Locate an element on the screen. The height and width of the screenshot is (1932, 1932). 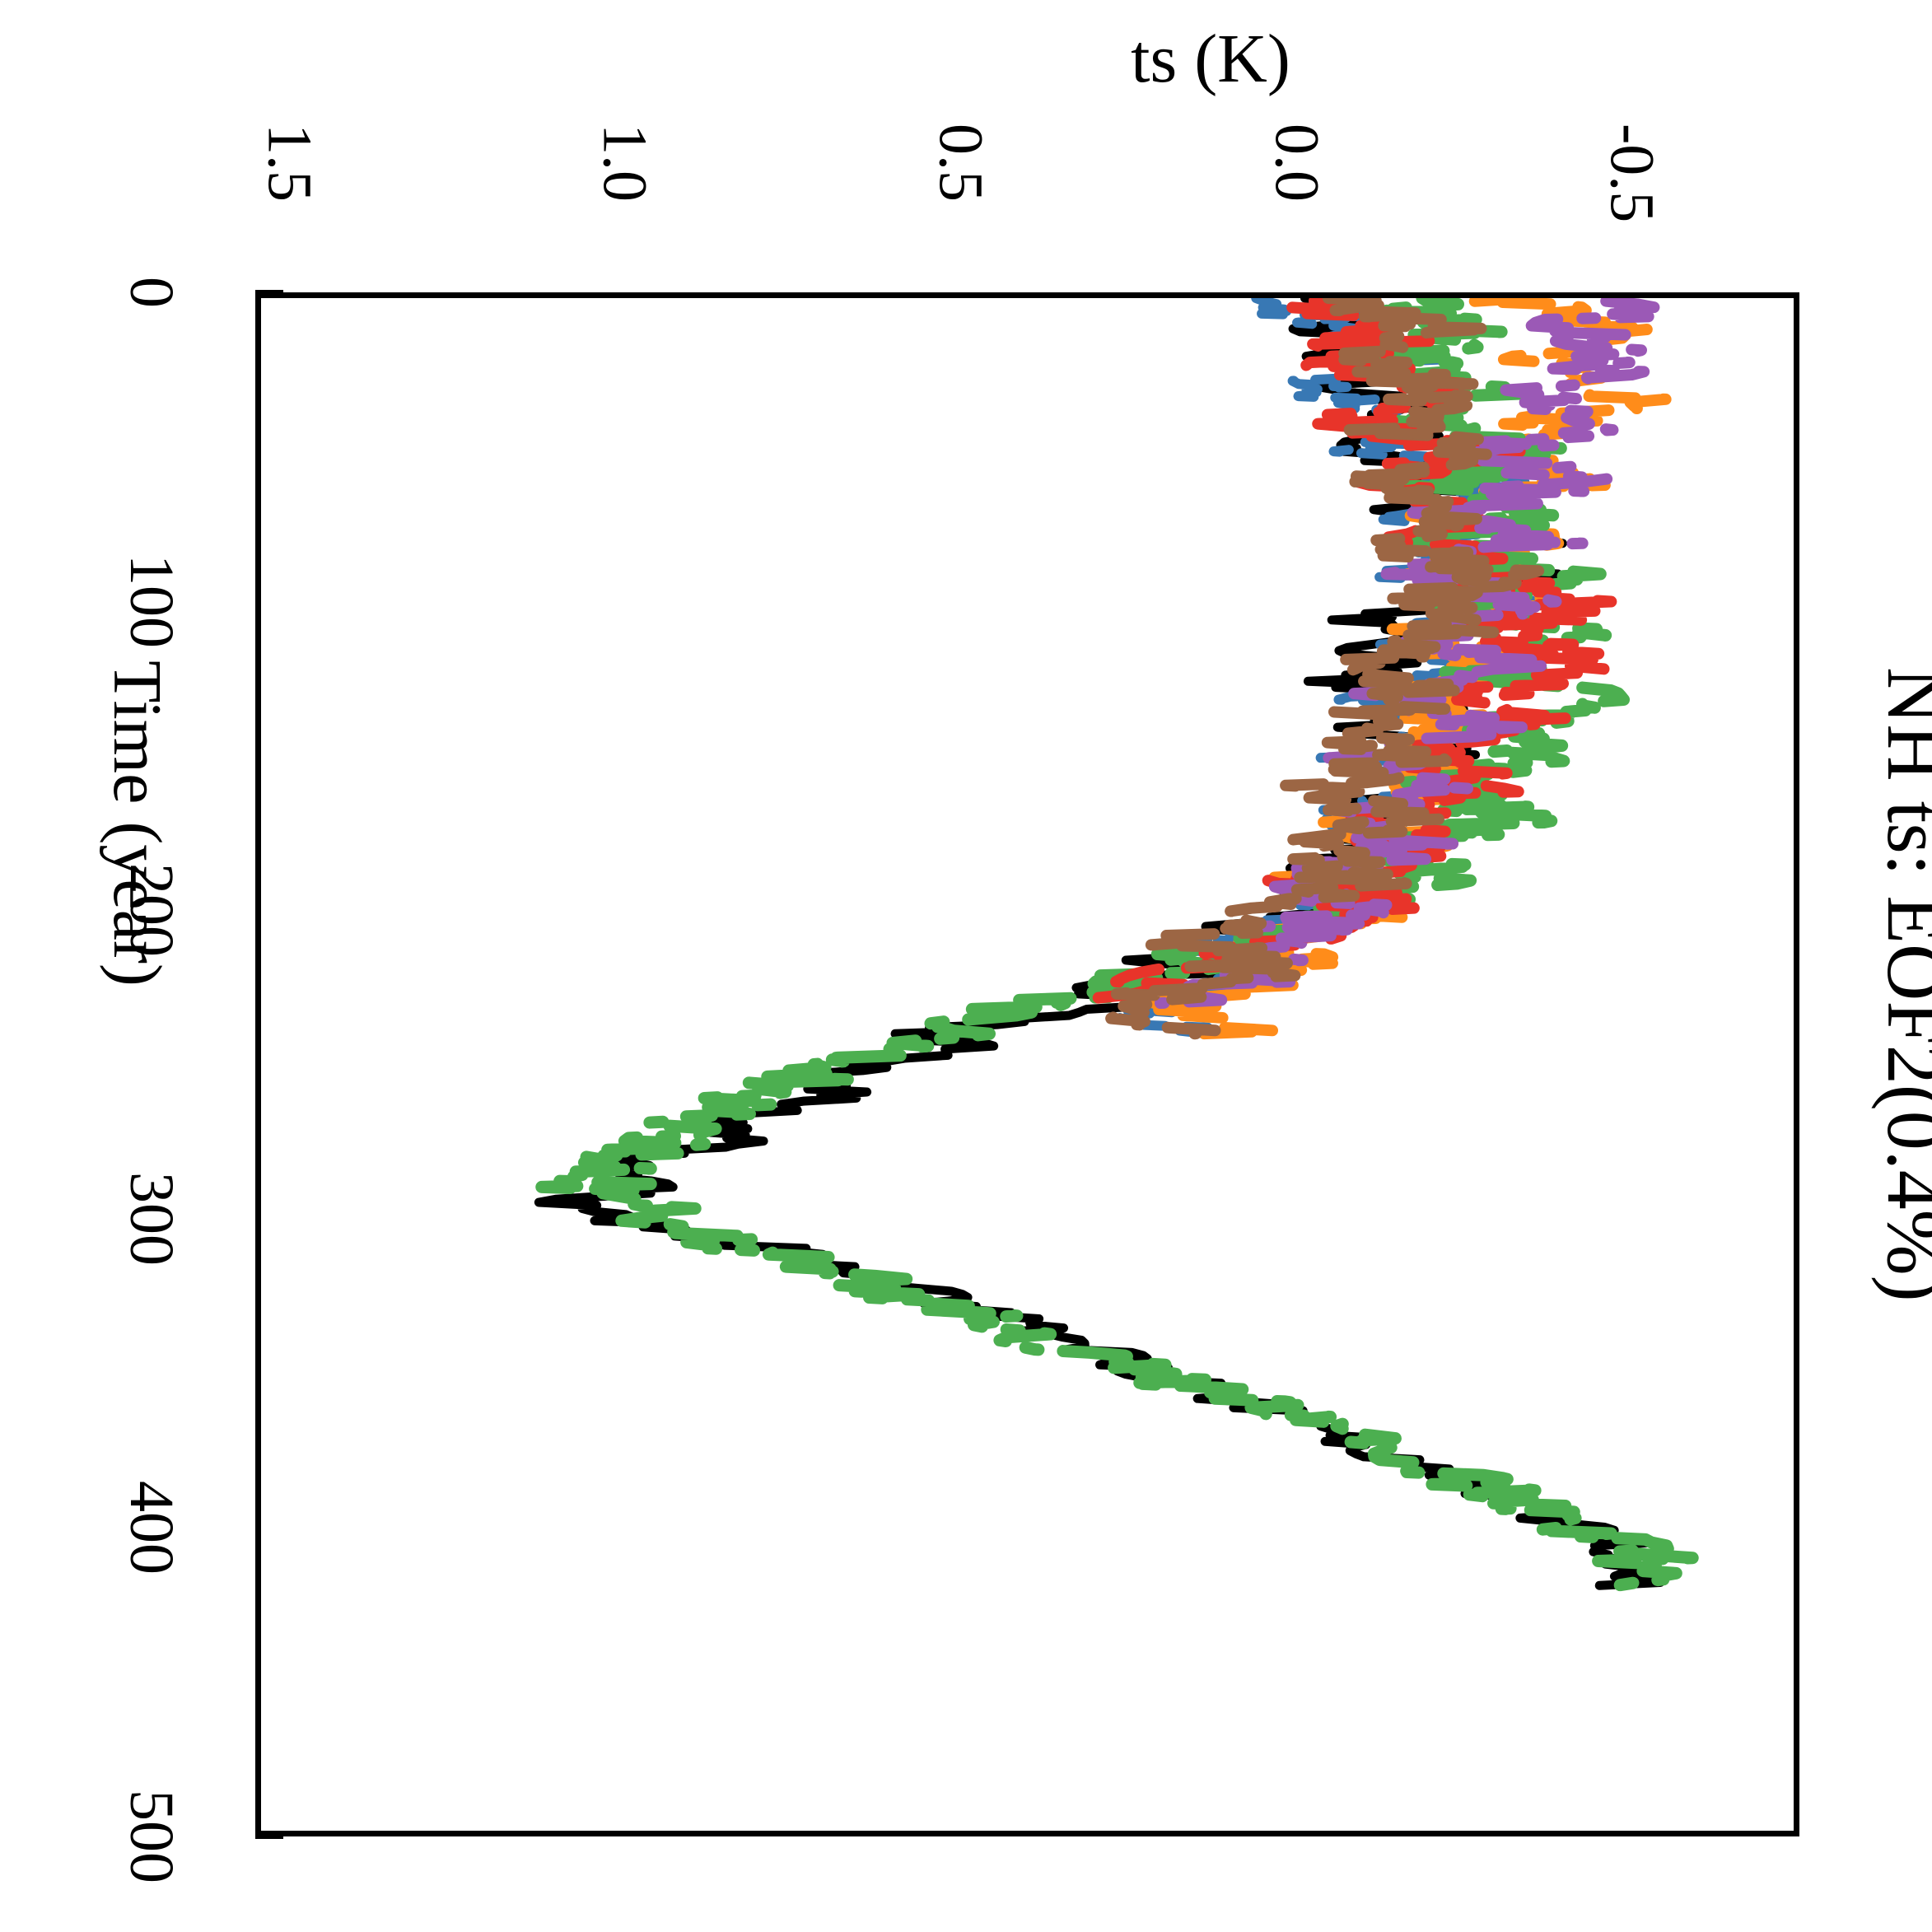
time-tick-label-text: 500 is located at coordinates (151, 1836).